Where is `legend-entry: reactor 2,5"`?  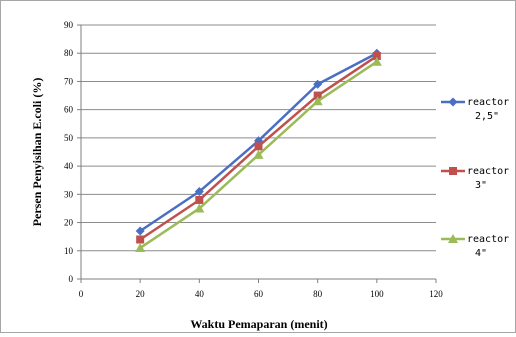
legend-entry: reactor 2,5" is located at coordinates (475, 109).